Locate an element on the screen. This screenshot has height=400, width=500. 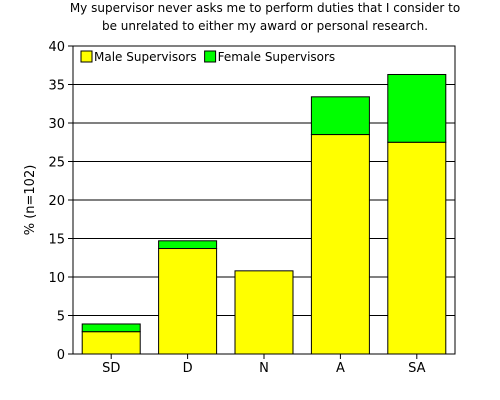
y-tick-label: 15 is located at coordinates (56, 240).